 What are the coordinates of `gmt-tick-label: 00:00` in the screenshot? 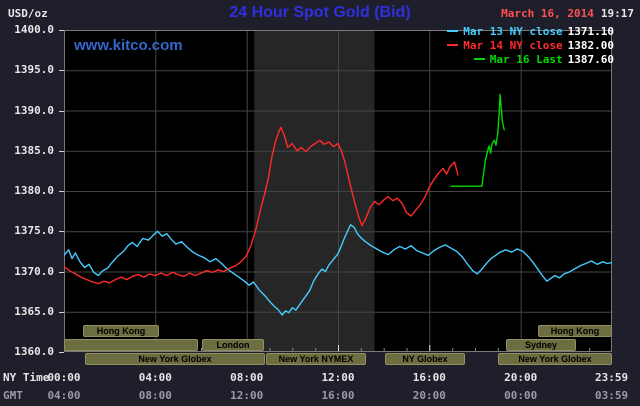 It's located at (521, 395).